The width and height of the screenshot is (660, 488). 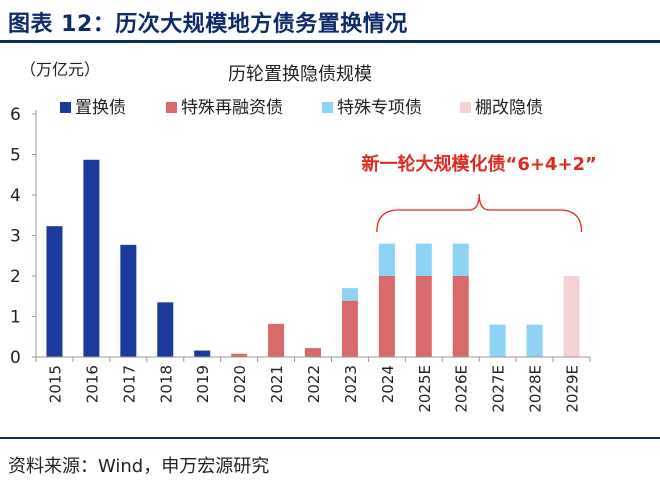 What do you see at coordinates (478, 164) in the screenshot?
I see `annotation-text: 新一轮大规模化债“6+4+2”` at bounding box center [478, 164].